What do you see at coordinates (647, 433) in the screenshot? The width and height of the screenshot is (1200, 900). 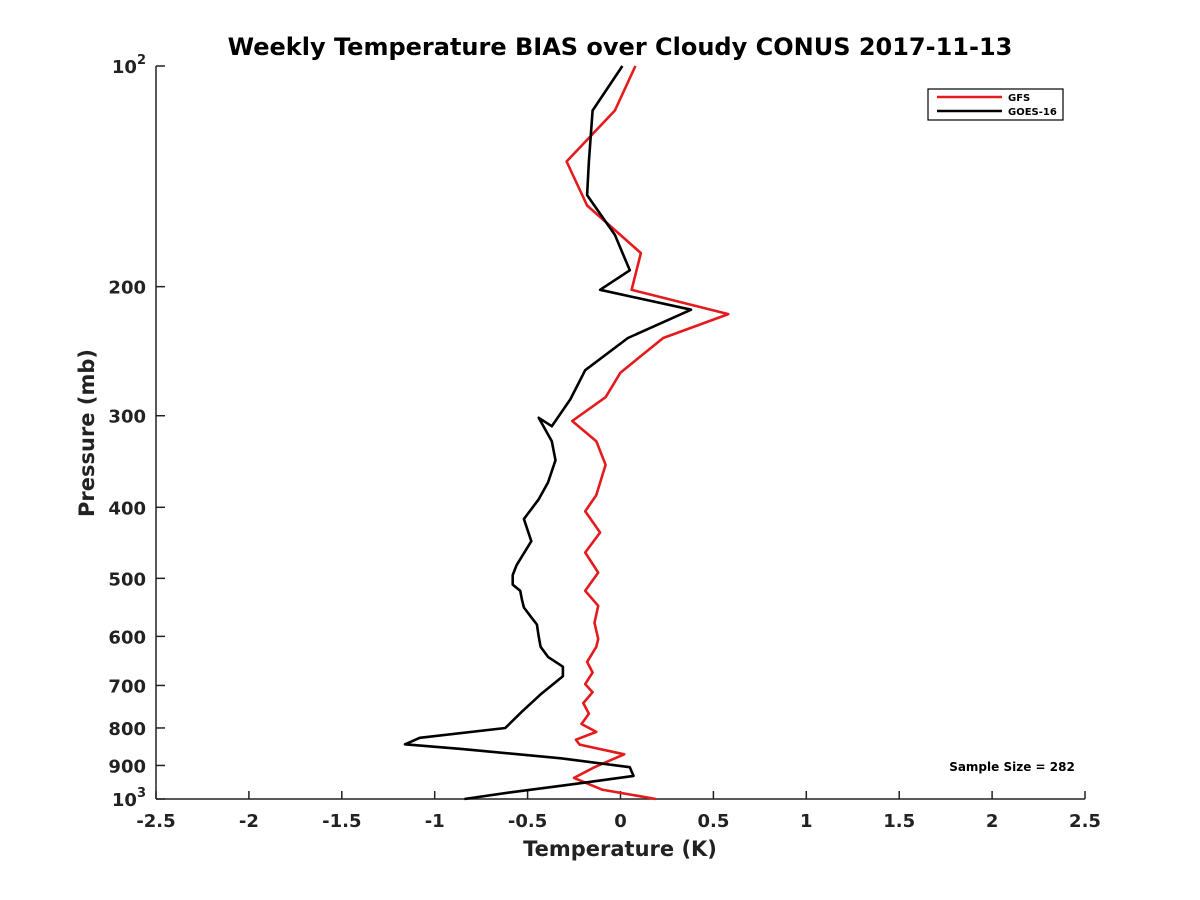 I see `series-line-gfs` at bounding box center [647, 433].